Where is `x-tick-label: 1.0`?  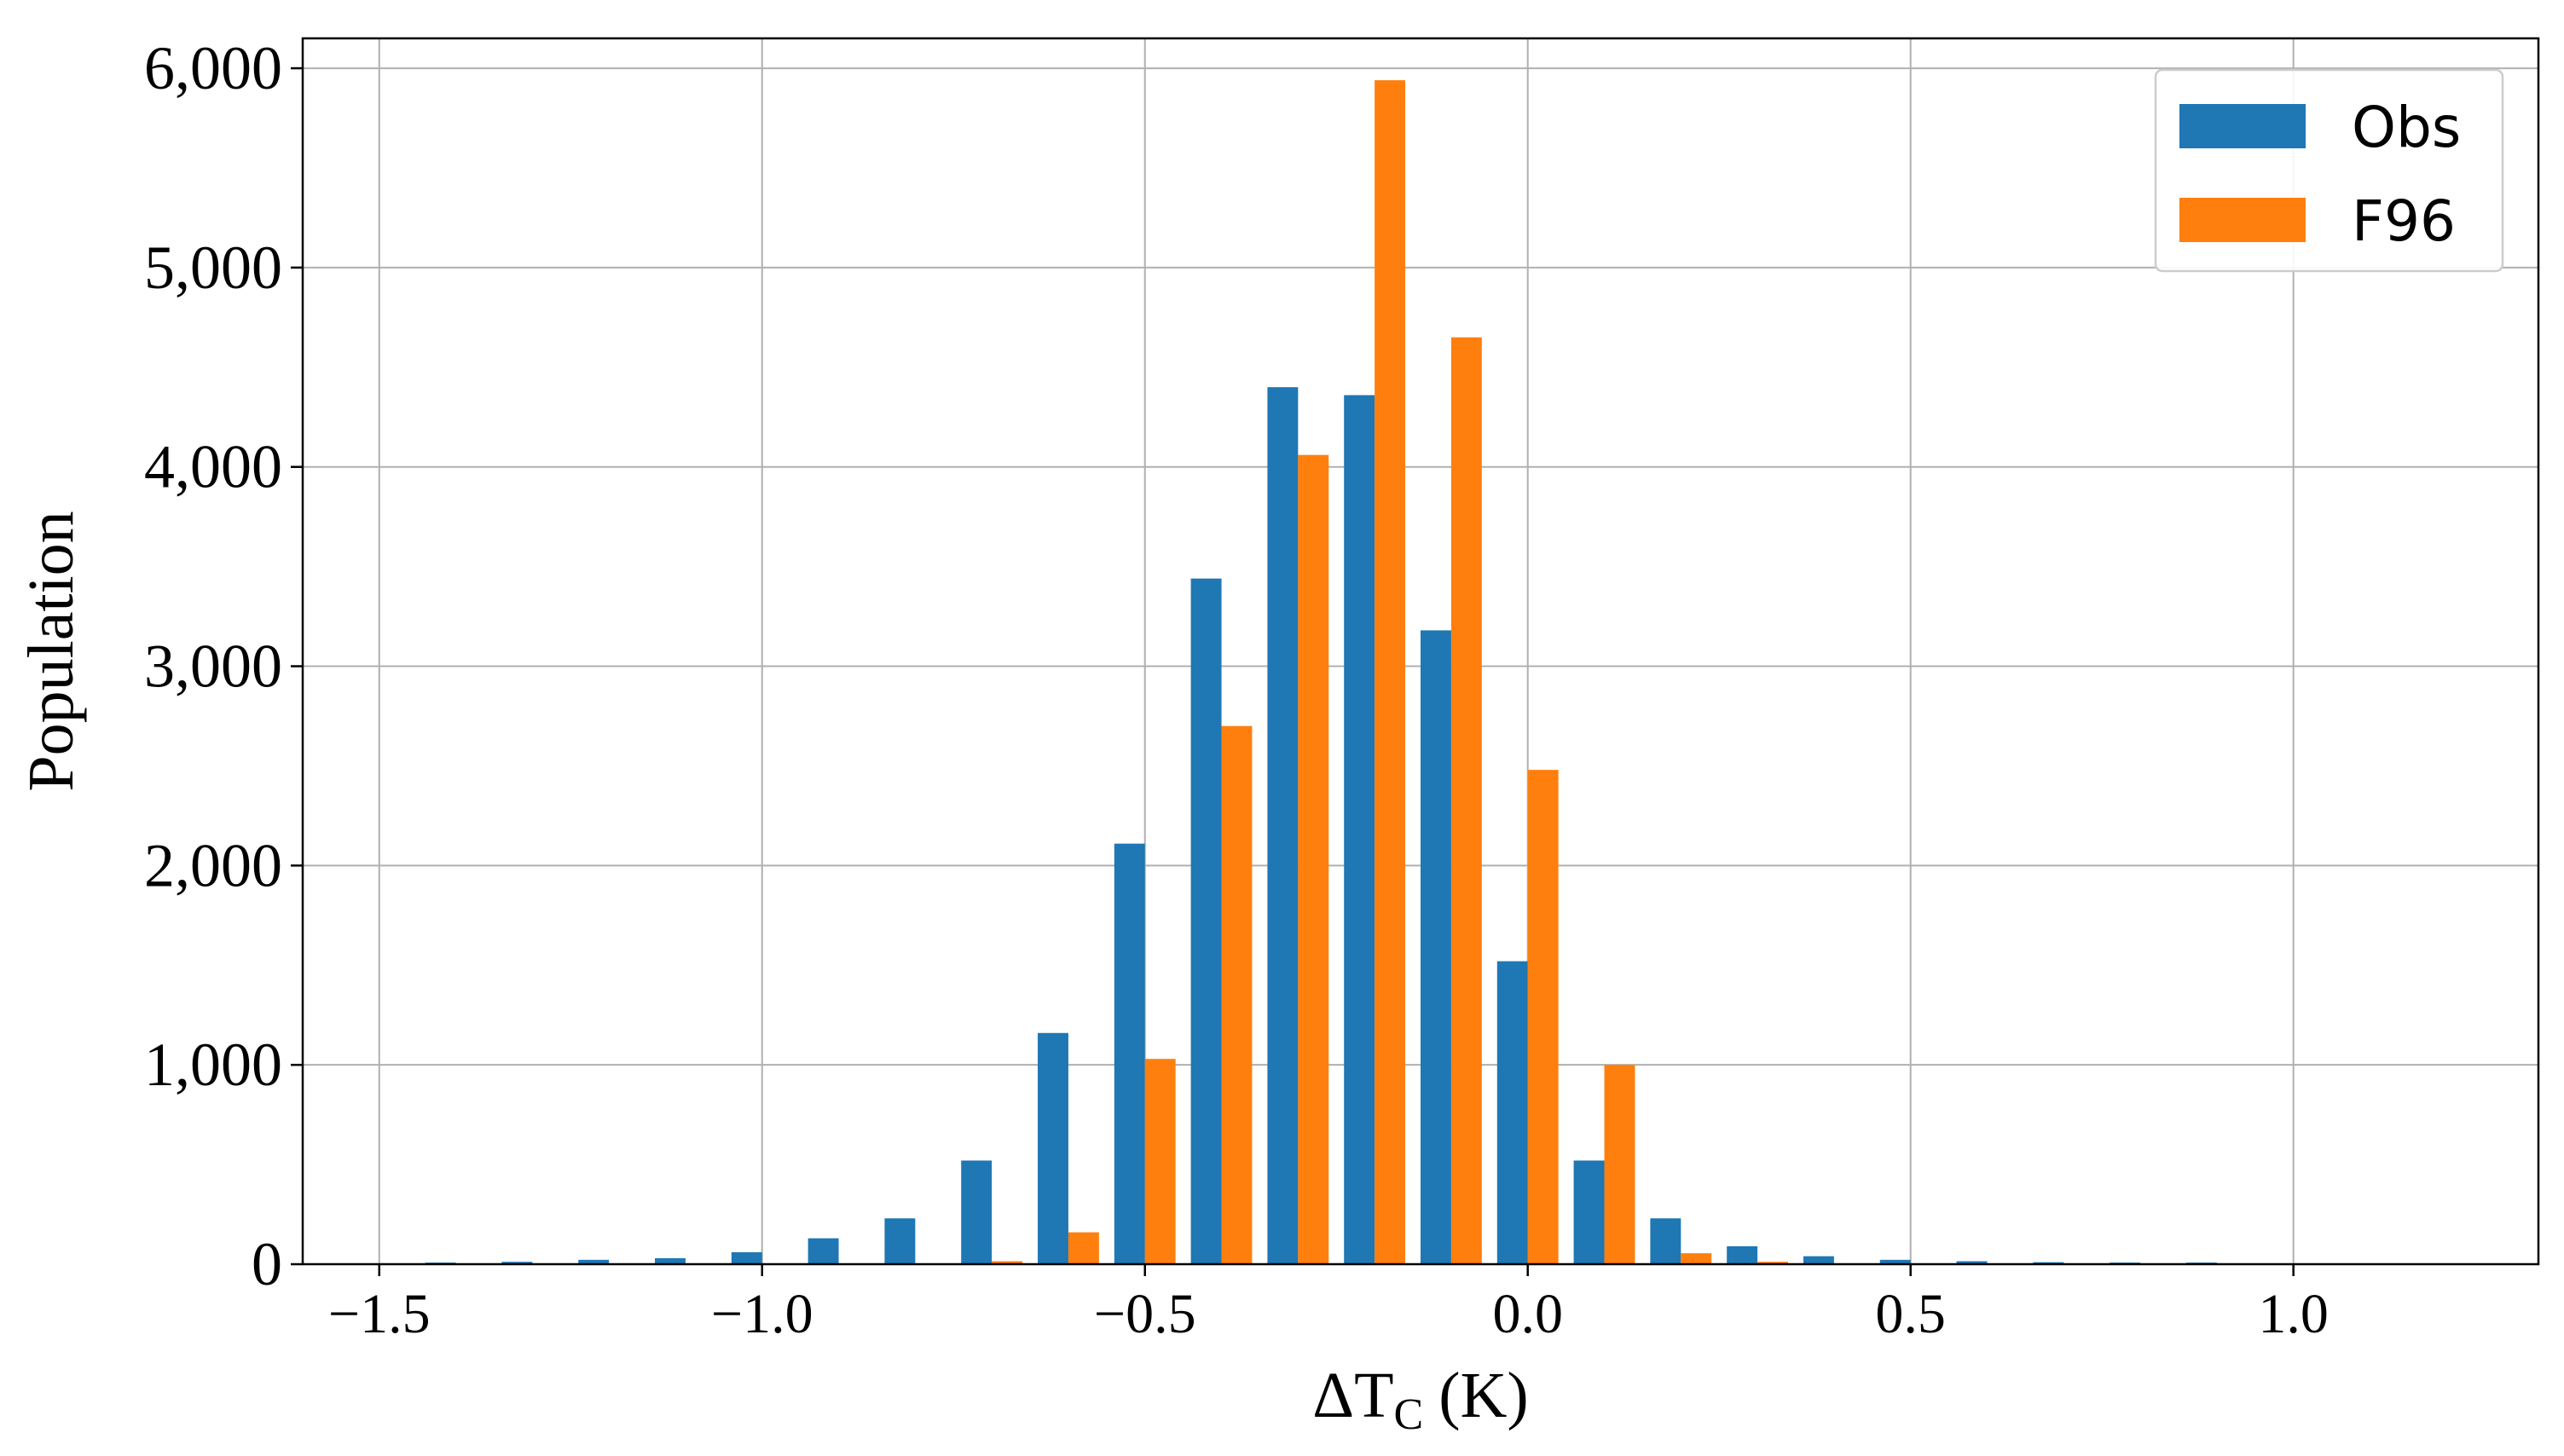 x-tick-label: 1.0 is located at coordinates (2293, 1314).